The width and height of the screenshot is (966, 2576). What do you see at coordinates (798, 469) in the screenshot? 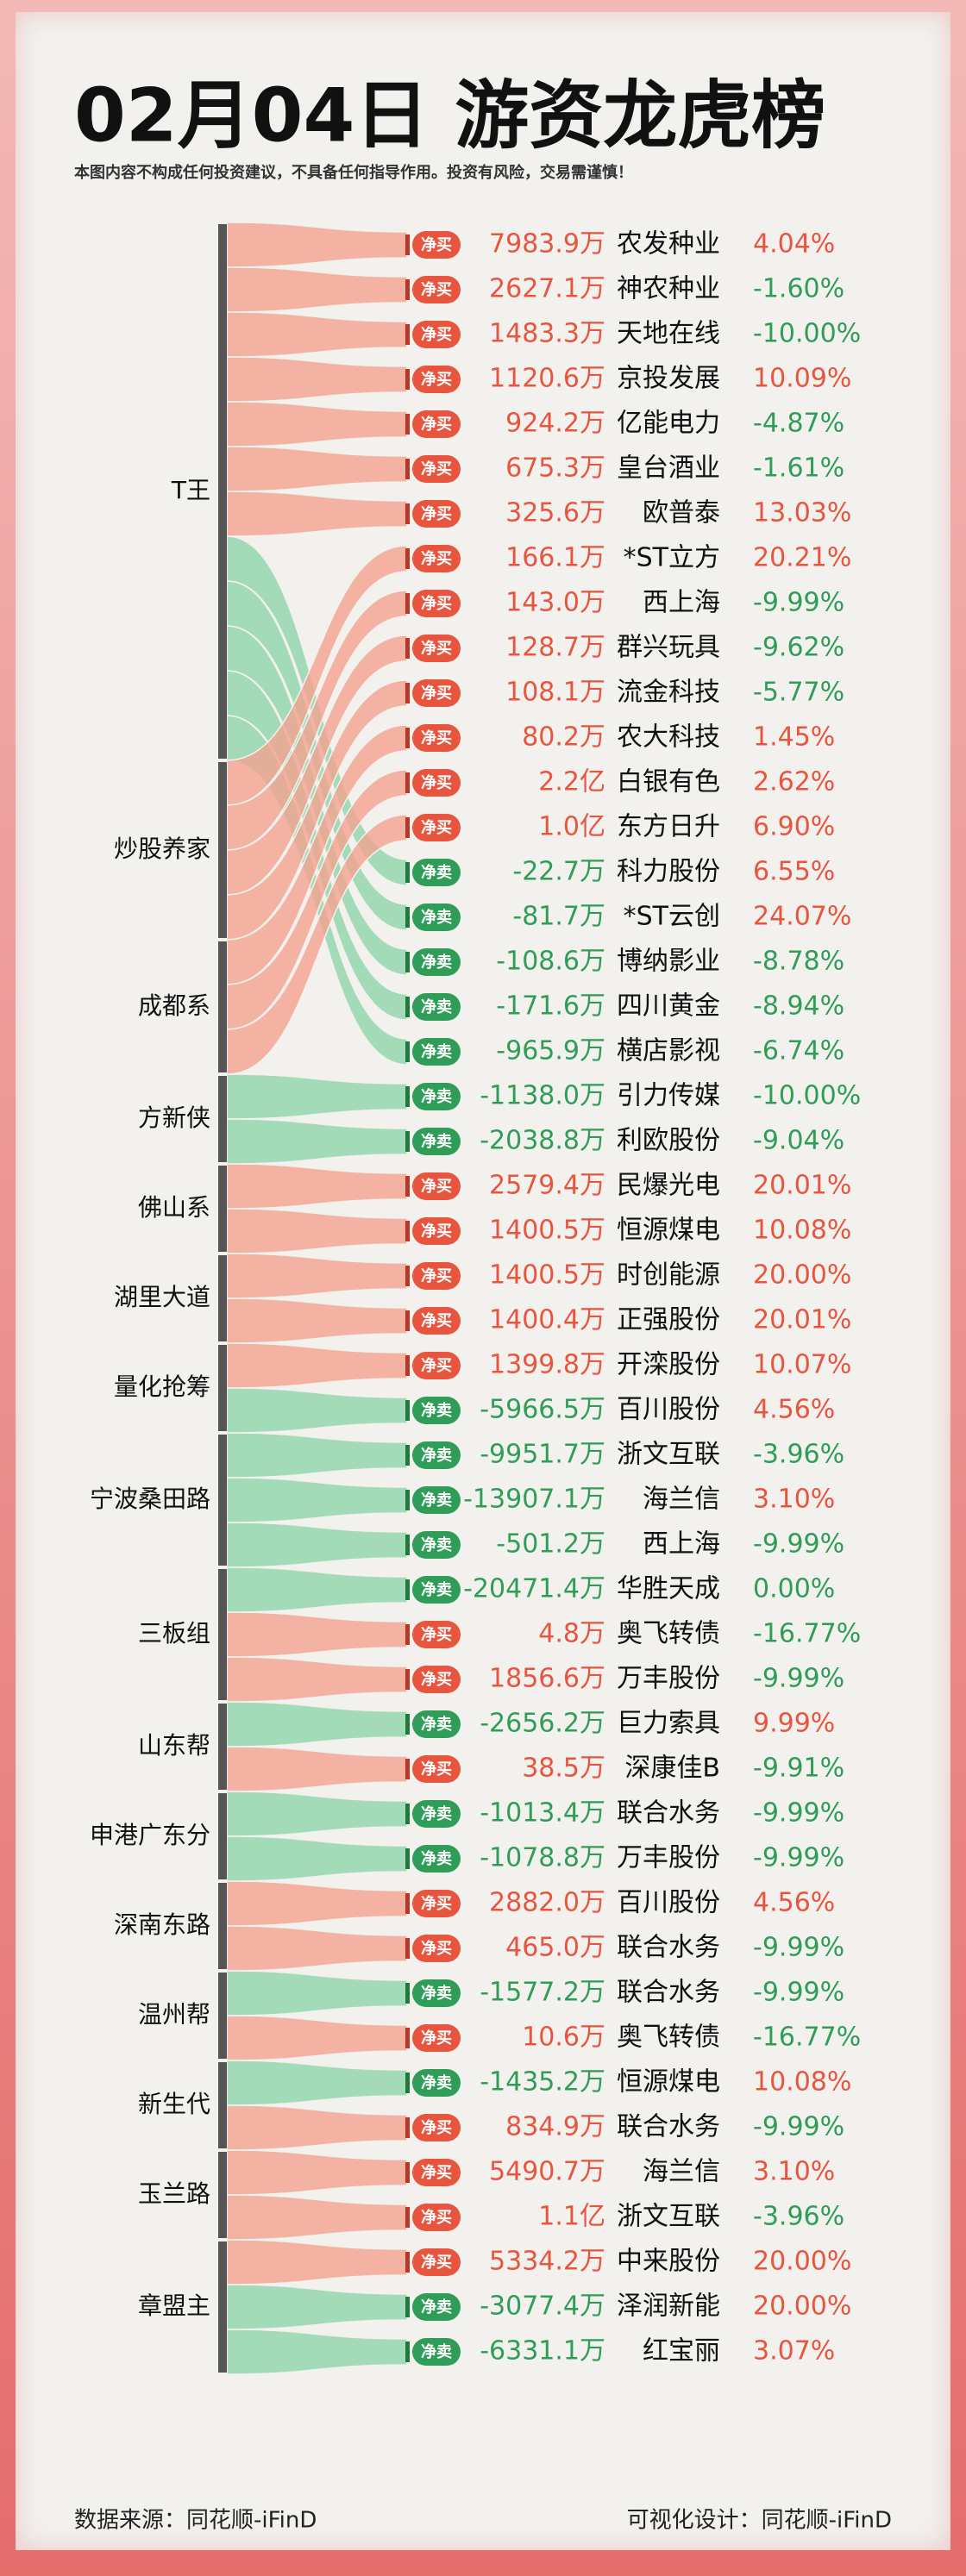
I see `change: -1.61%` at bounding box center [798, 469].